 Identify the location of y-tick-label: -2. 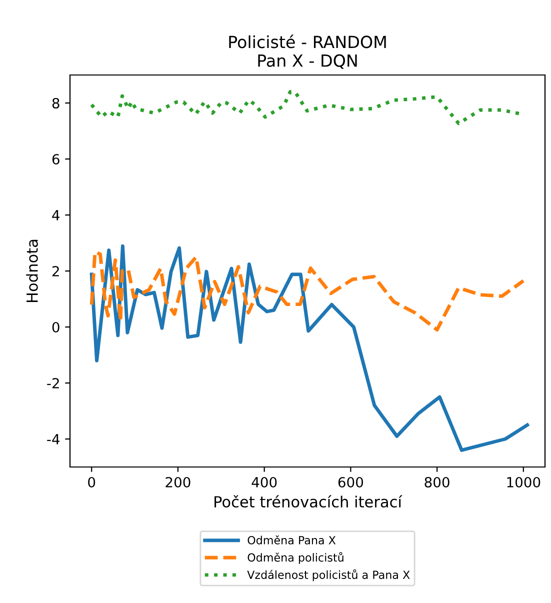
(53, 383).